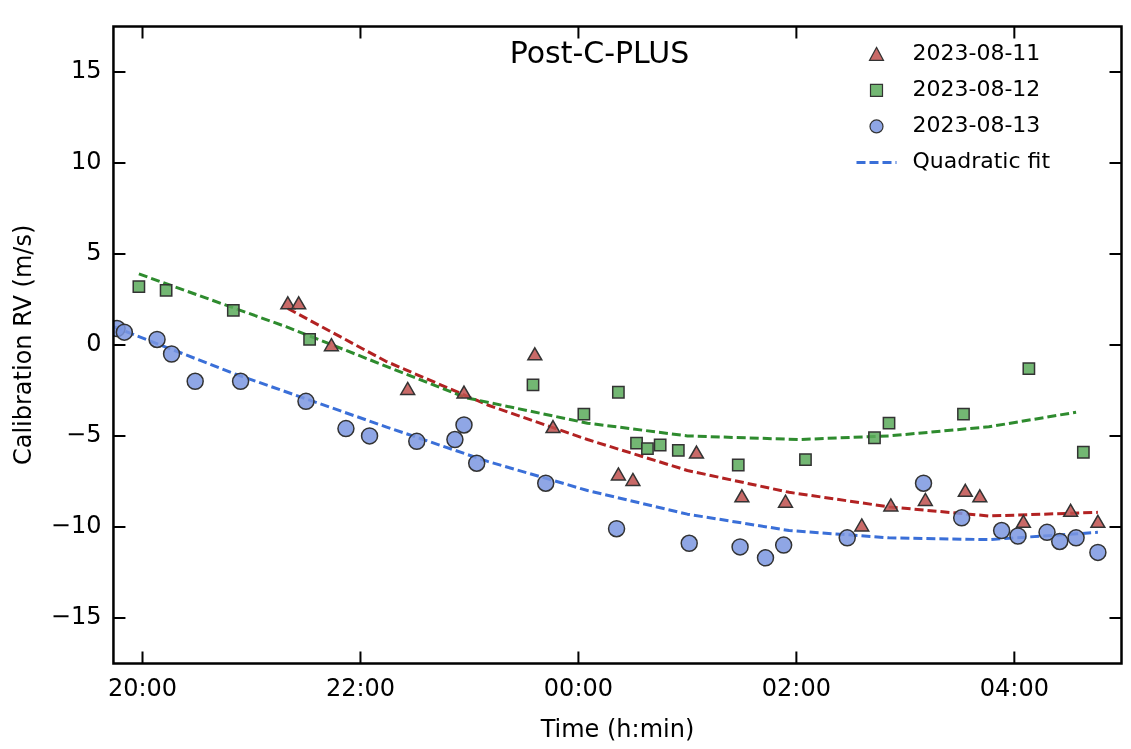 This screenshot has height=749, width=1131. Describe the element at coordinates (1014, 688) in the screenshot. I see `x-tick-label: 04:00` at that location.